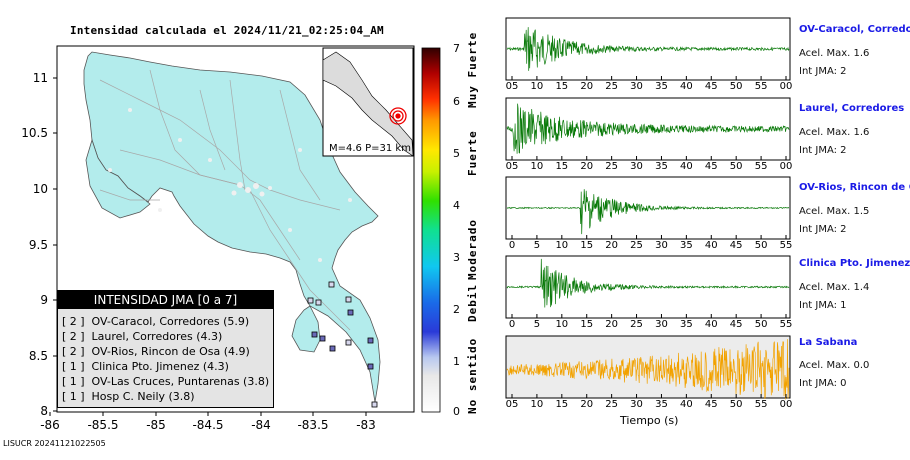  I want to click on station-accel: Acel. Max. 1.4, so click(834, 287).